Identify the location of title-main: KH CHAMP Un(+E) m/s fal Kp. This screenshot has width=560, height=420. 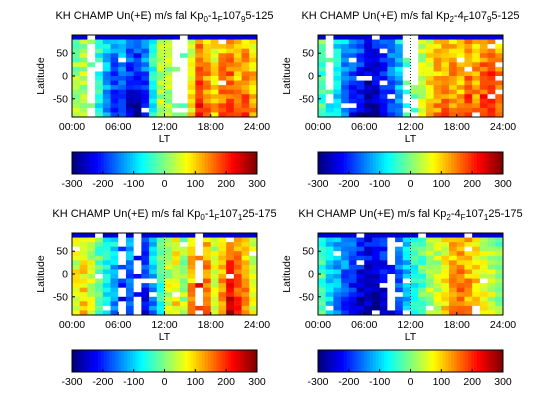
(129, 16).